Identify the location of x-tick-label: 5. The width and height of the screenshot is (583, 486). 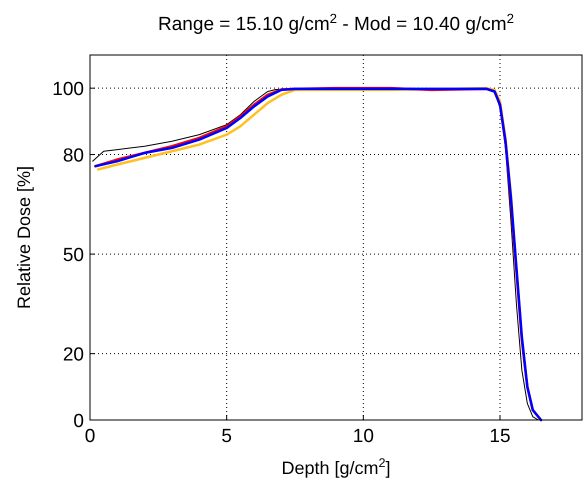
(226, 436).